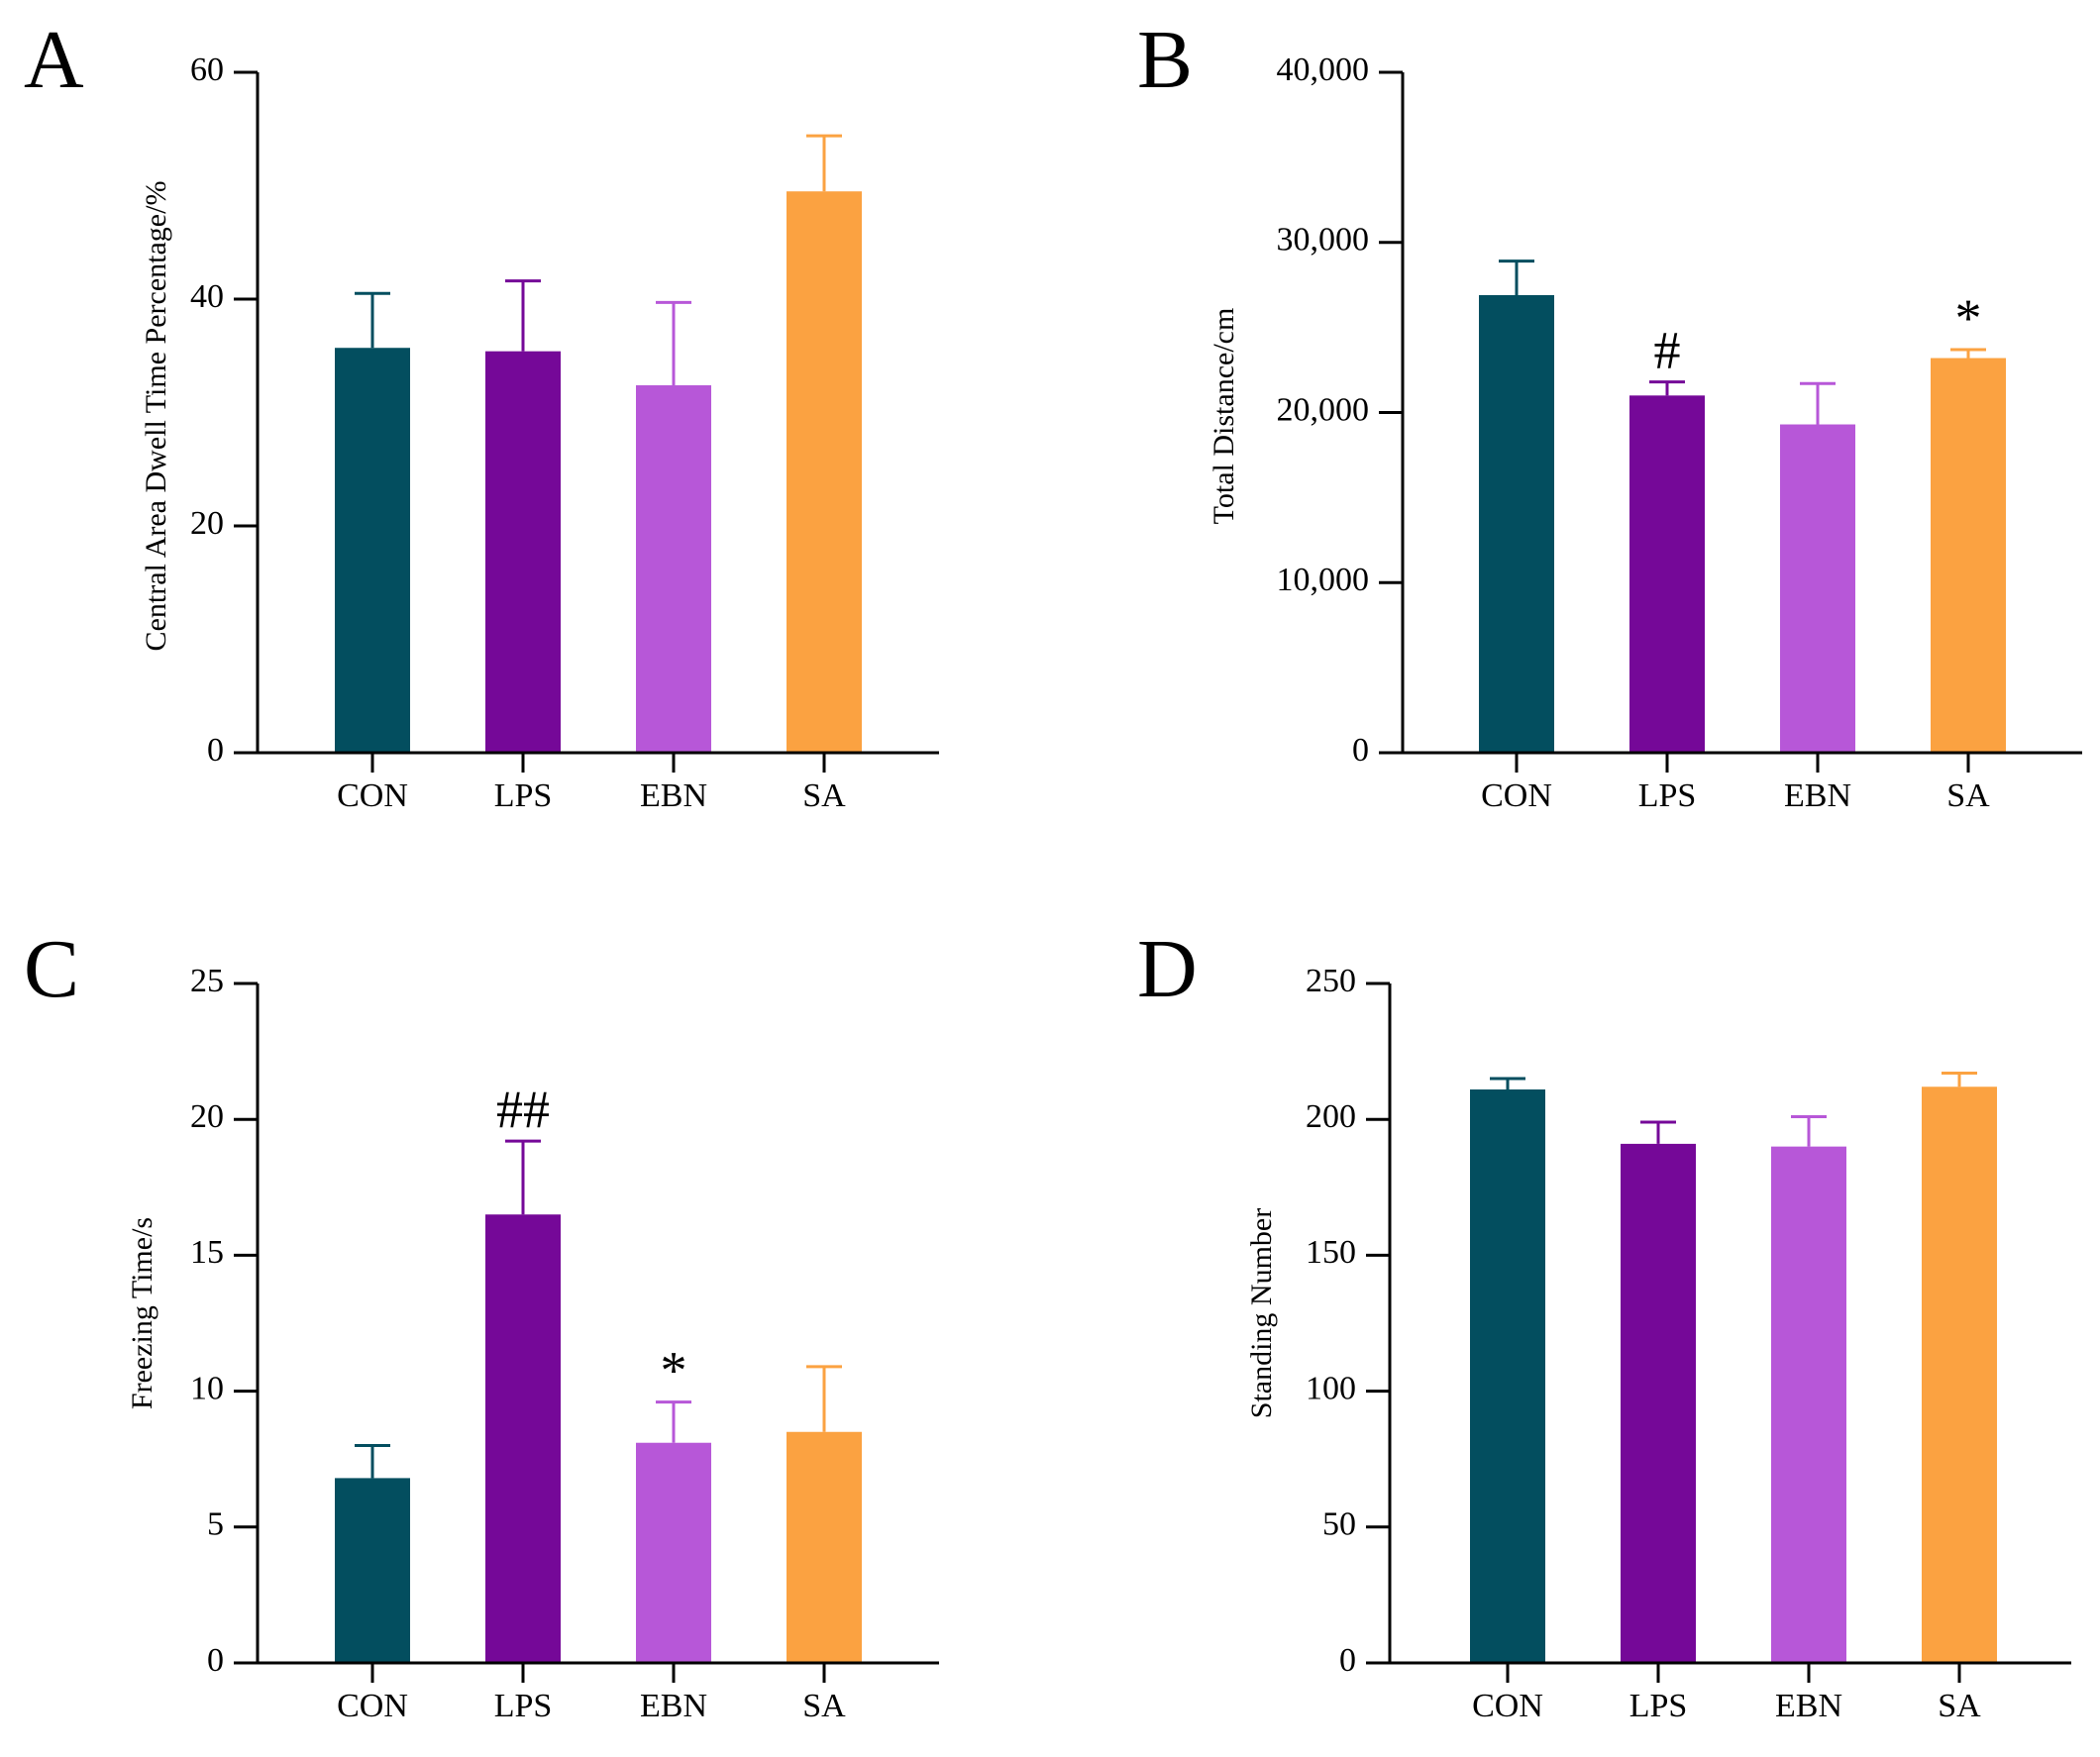  I want to click on bar-series: #*, so click(1742, 506).